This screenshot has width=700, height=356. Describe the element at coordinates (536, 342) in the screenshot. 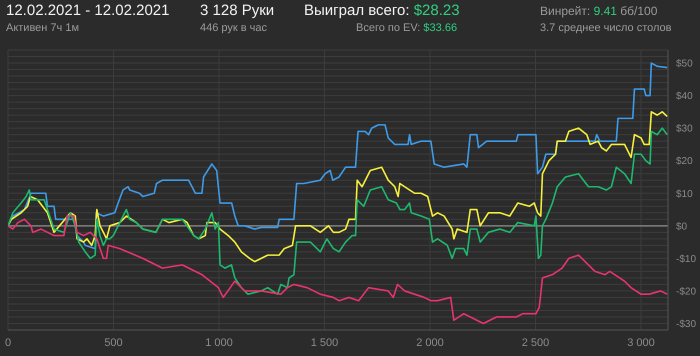

I see `x-tick-label: 2 500` at that location.